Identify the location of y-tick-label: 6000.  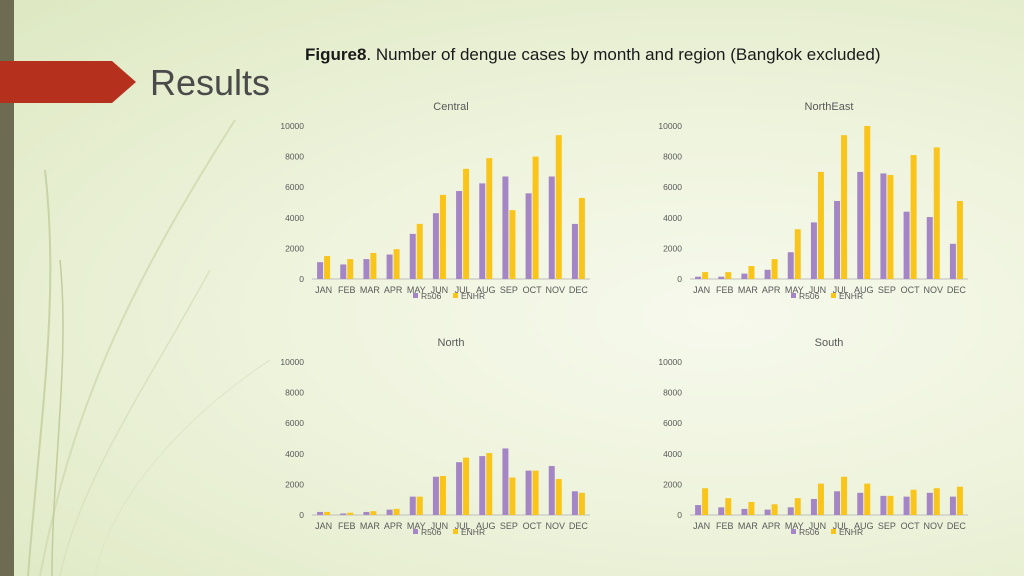
(672, 187).